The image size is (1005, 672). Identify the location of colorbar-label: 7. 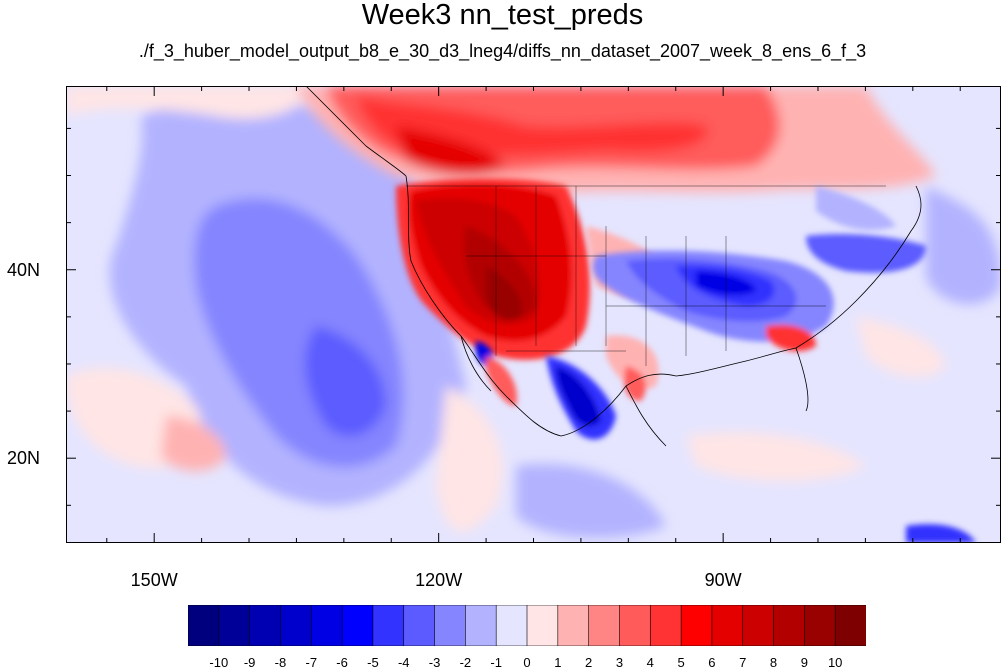
(743, 662).